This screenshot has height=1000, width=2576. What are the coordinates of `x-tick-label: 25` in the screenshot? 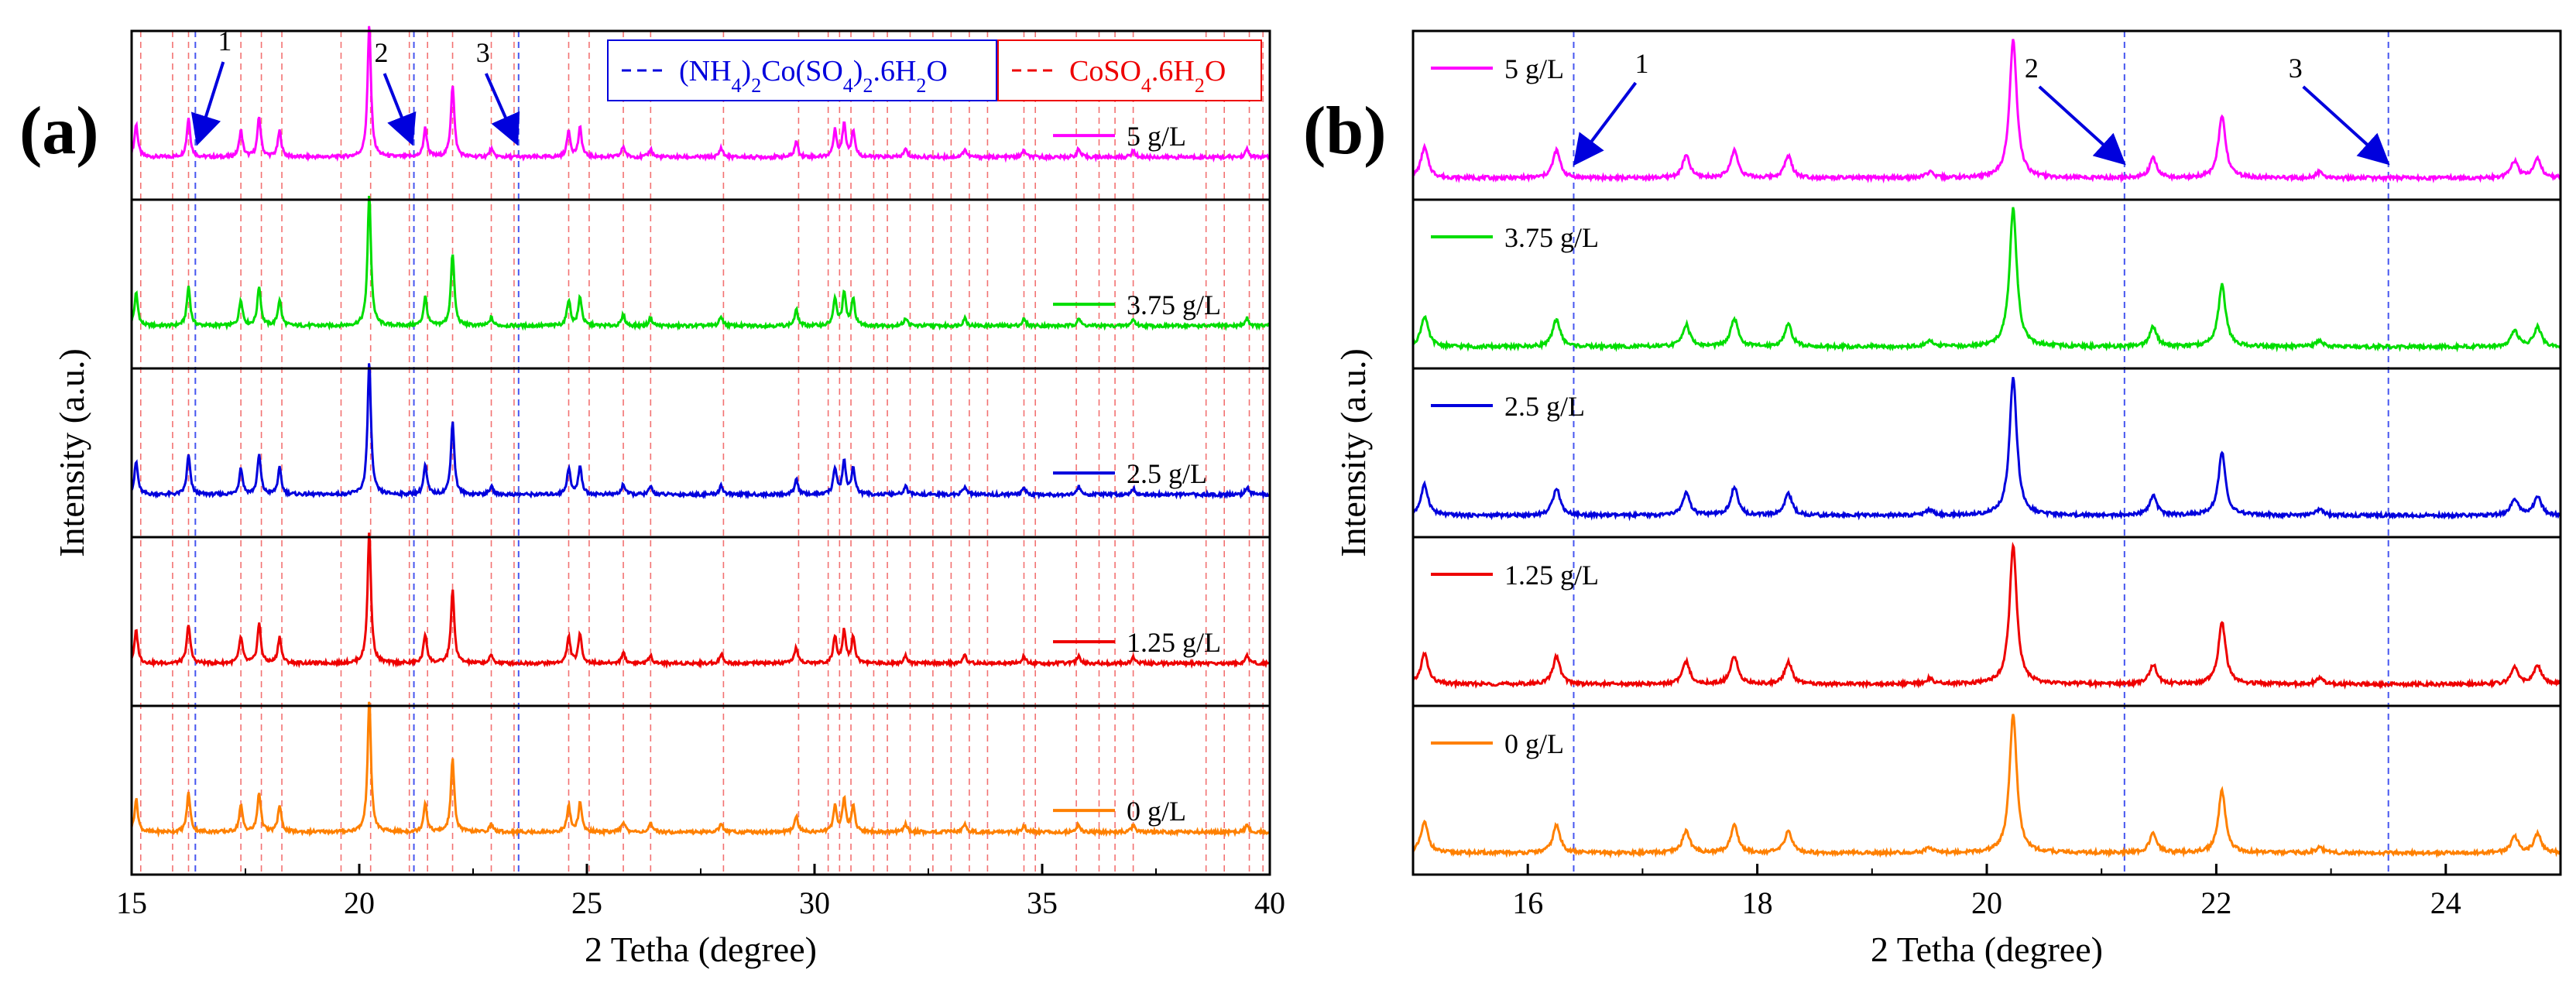 It's located at (586, 902).